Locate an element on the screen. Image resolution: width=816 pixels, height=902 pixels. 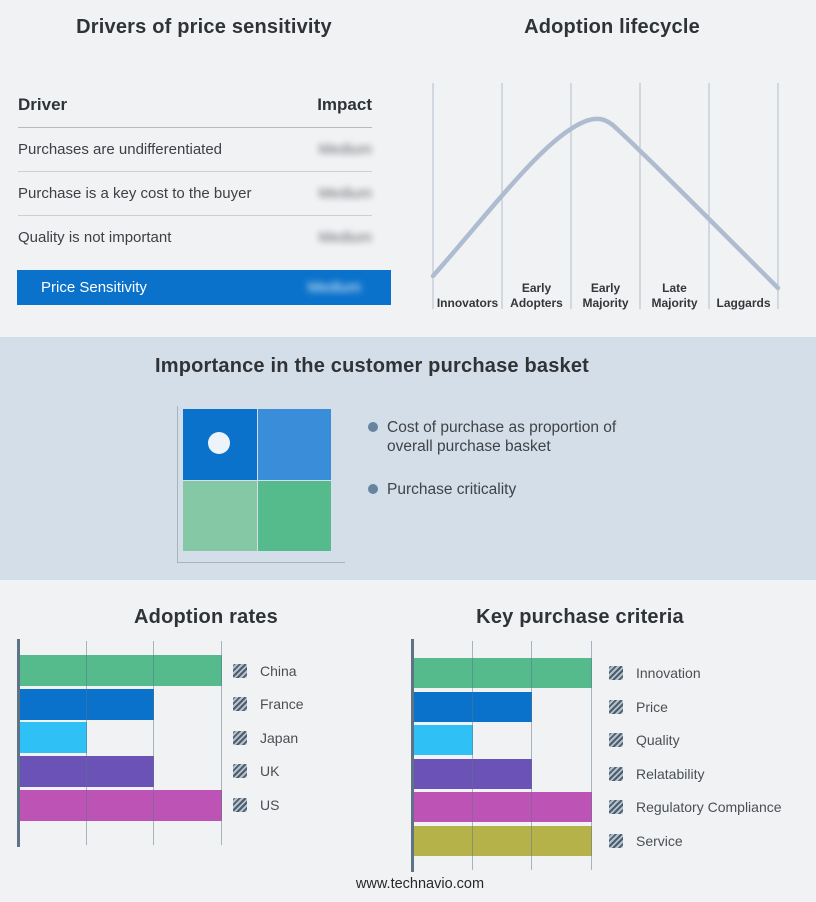
legend-item: China is located at coordinates (265, 670).